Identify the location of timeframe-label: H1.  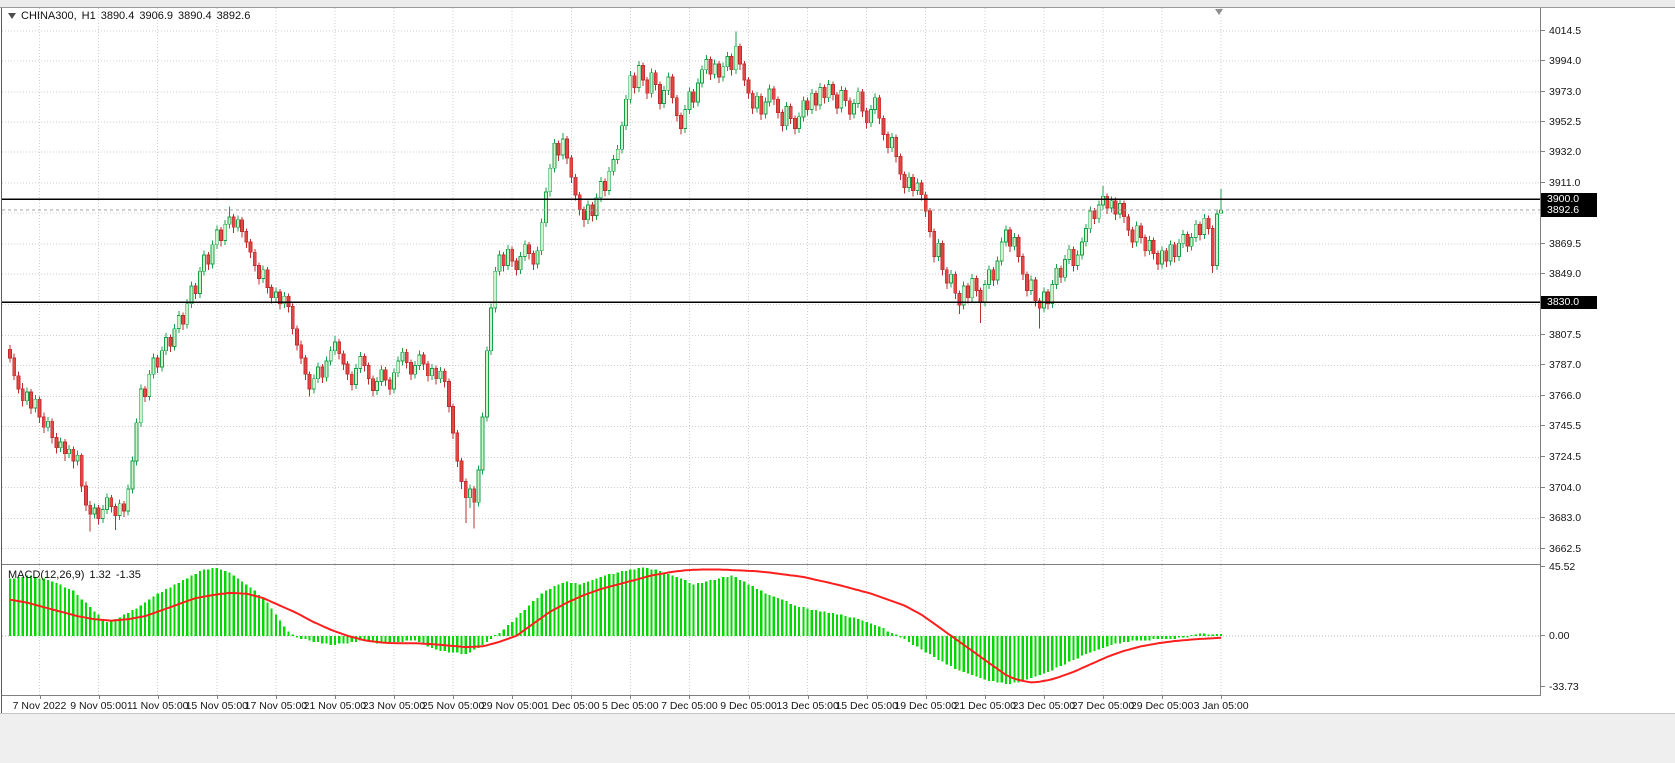
(88, 16).